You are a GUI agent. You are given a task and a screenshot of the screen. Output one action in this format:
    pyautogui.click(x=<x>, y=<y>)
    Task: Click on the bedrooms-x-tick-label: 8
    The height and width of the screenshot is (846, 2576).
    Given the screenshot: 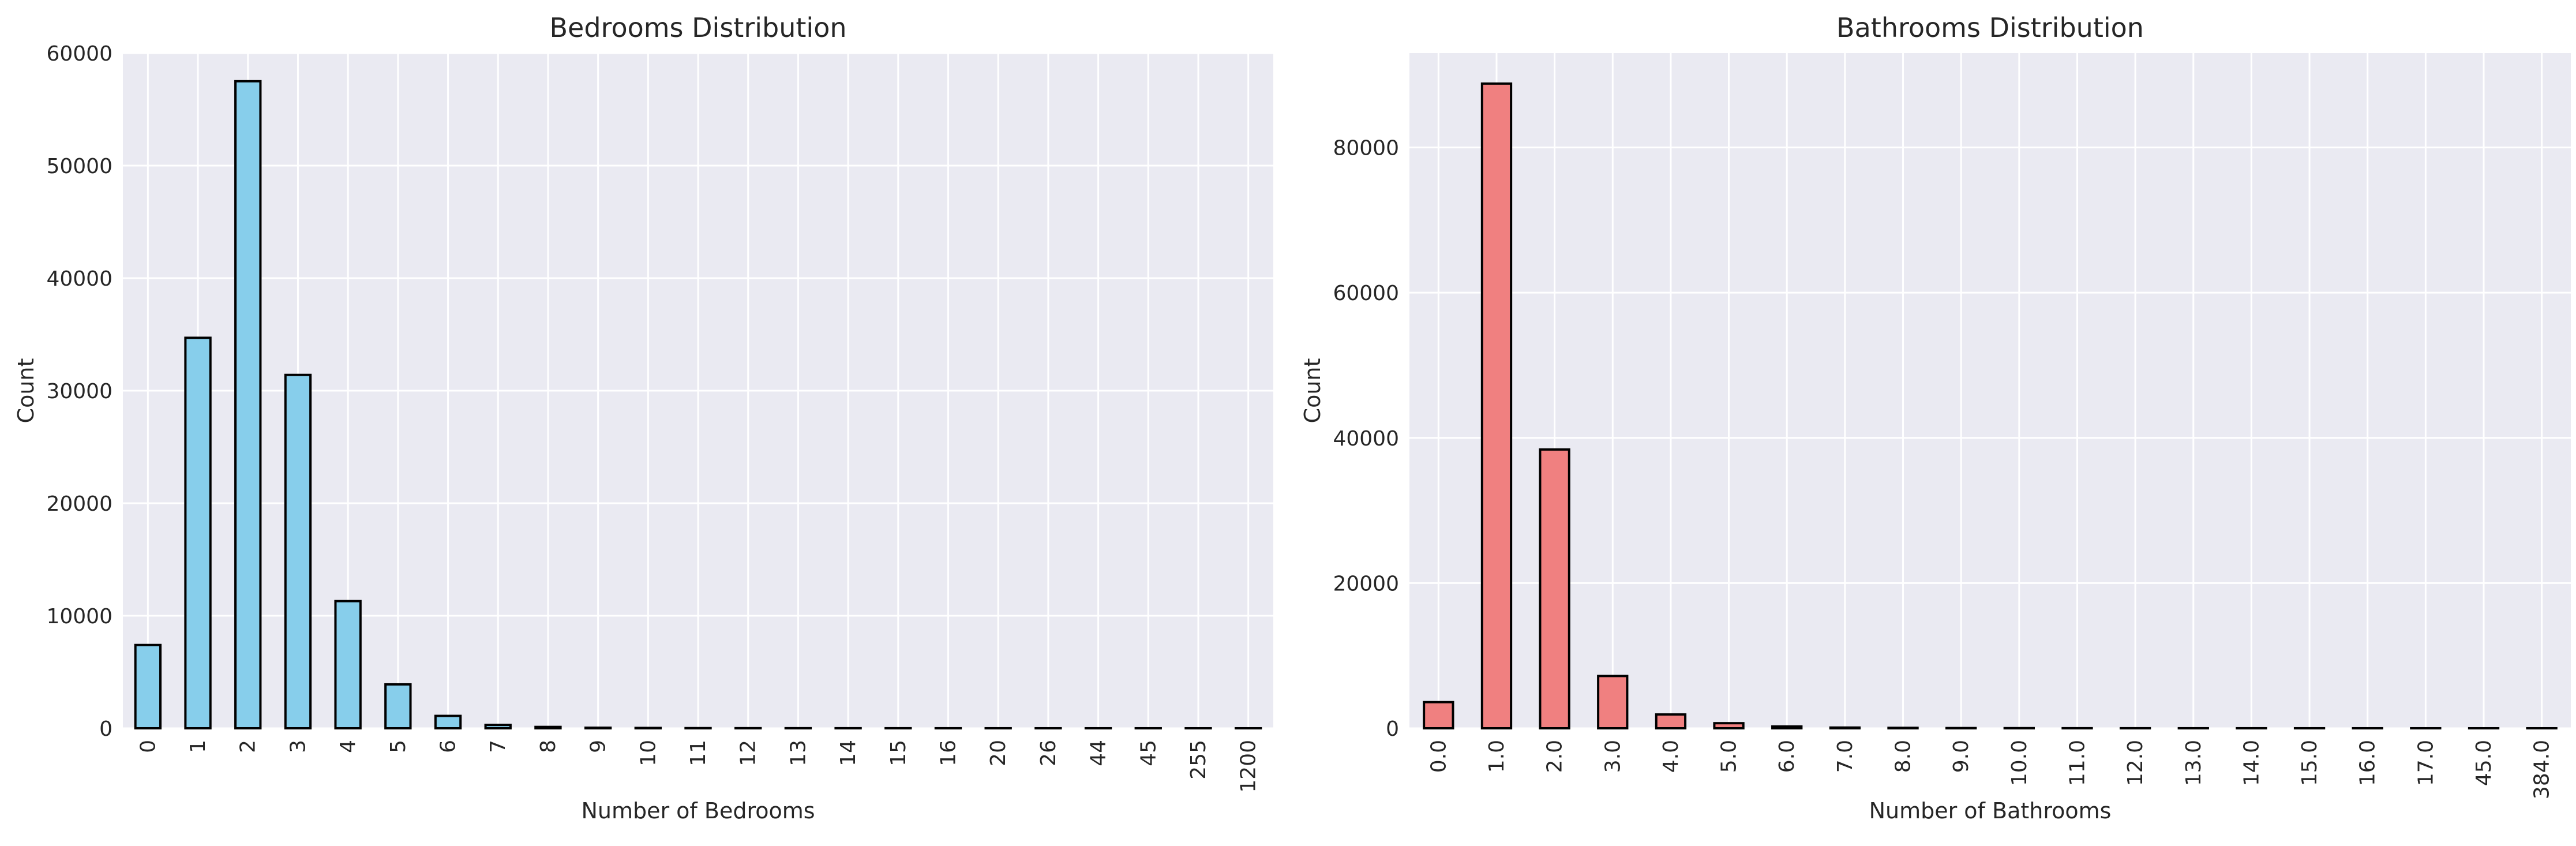 What is the action you would take?
    pyautogui.click(x=548, y=746)
    